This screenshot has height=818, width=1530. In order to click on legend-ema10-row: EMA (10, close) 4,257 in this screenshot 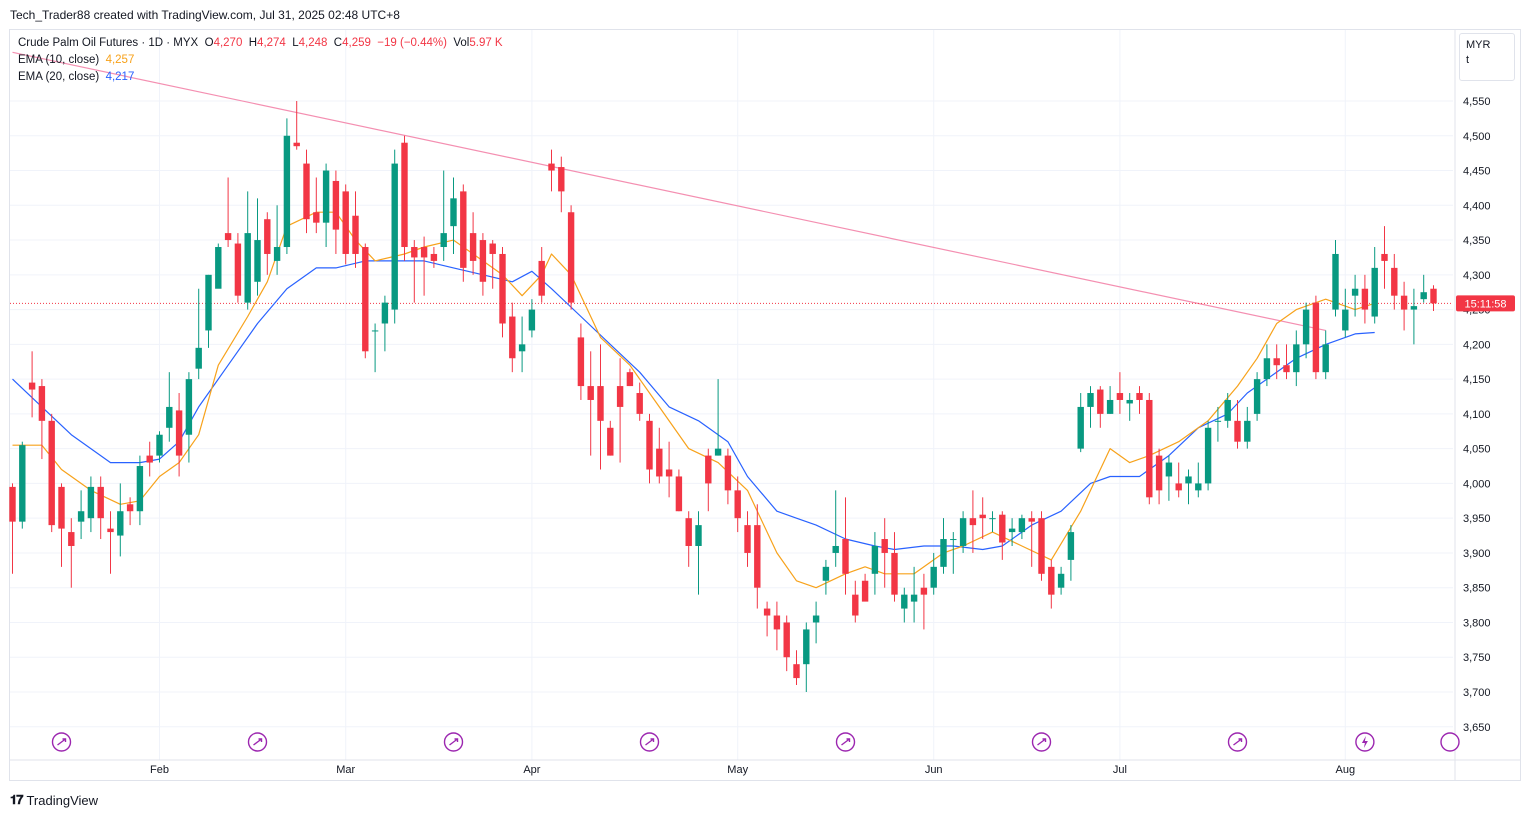, I will do `click(260, 60)`.